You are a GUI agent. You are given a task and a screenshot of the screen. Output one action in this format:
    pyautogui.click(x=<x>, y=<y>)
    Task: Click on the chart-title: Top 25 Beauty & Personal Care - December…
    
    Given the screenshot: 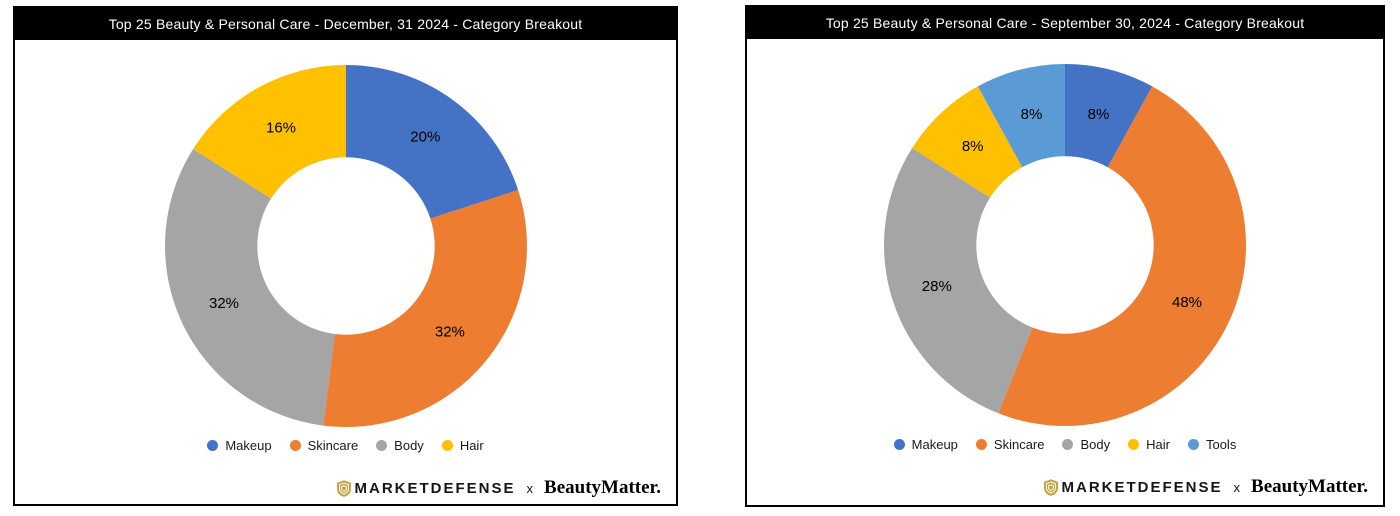 What is the action you would take?
    pyautogui.click(x=345, y=24)
    